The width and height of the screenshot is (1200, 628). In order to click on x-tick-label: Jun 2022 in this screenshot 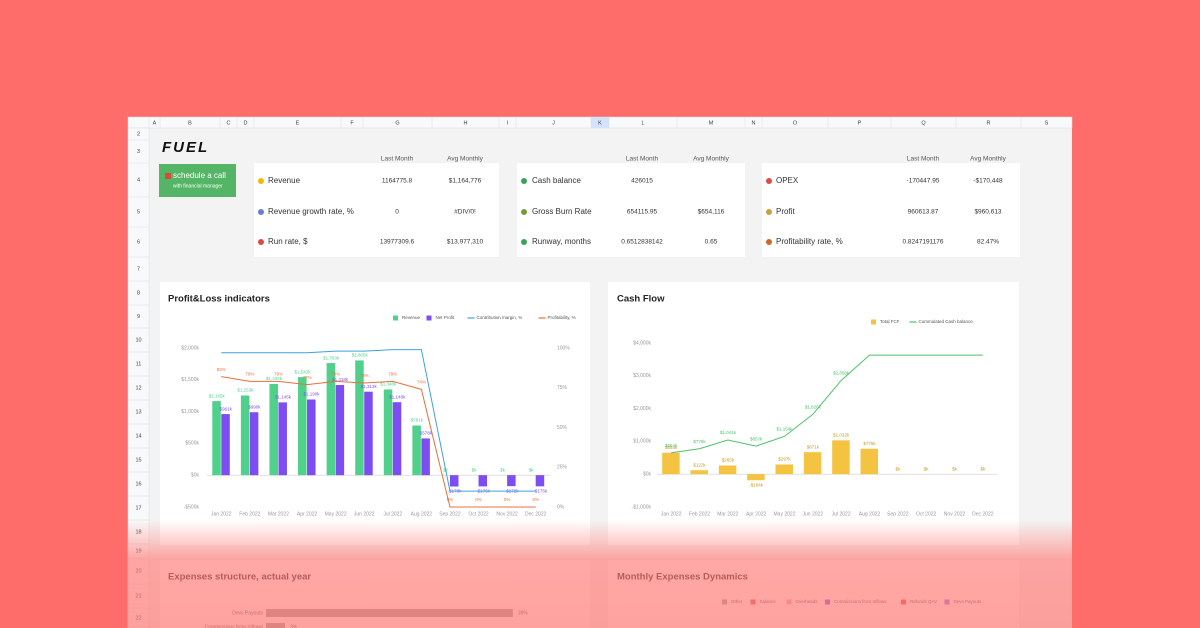, I will do `click(813, 514)`.